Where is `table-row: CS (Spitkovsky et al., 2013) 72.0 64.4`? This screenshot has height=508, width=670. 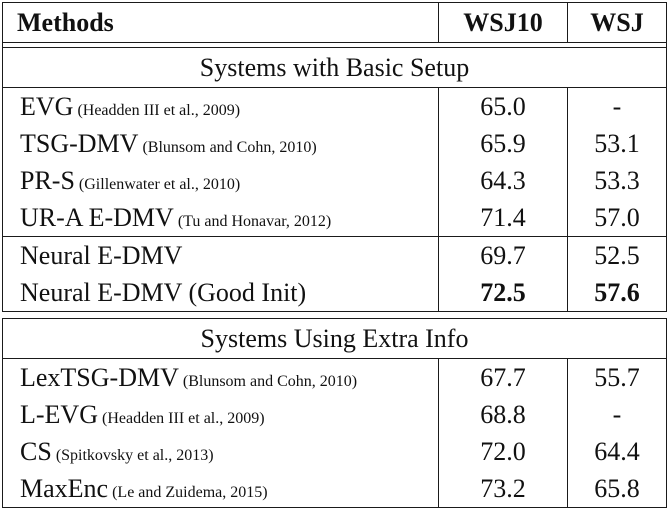 table-row: CS (Spitkovsky et al., 2013) 72.0 64.4 is located at coordinates (334, 451).